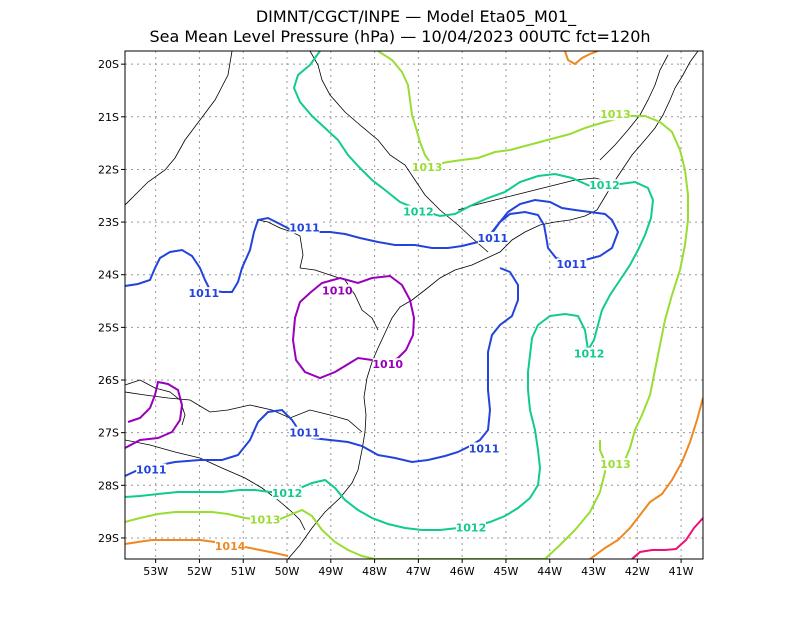 Image resolution: width=800 pixels, height=618 pixels. What do you see at coordinates (155, 571) in the screenshot?
I see `x-tick-label: 53W` at bounding box center [155, 571].